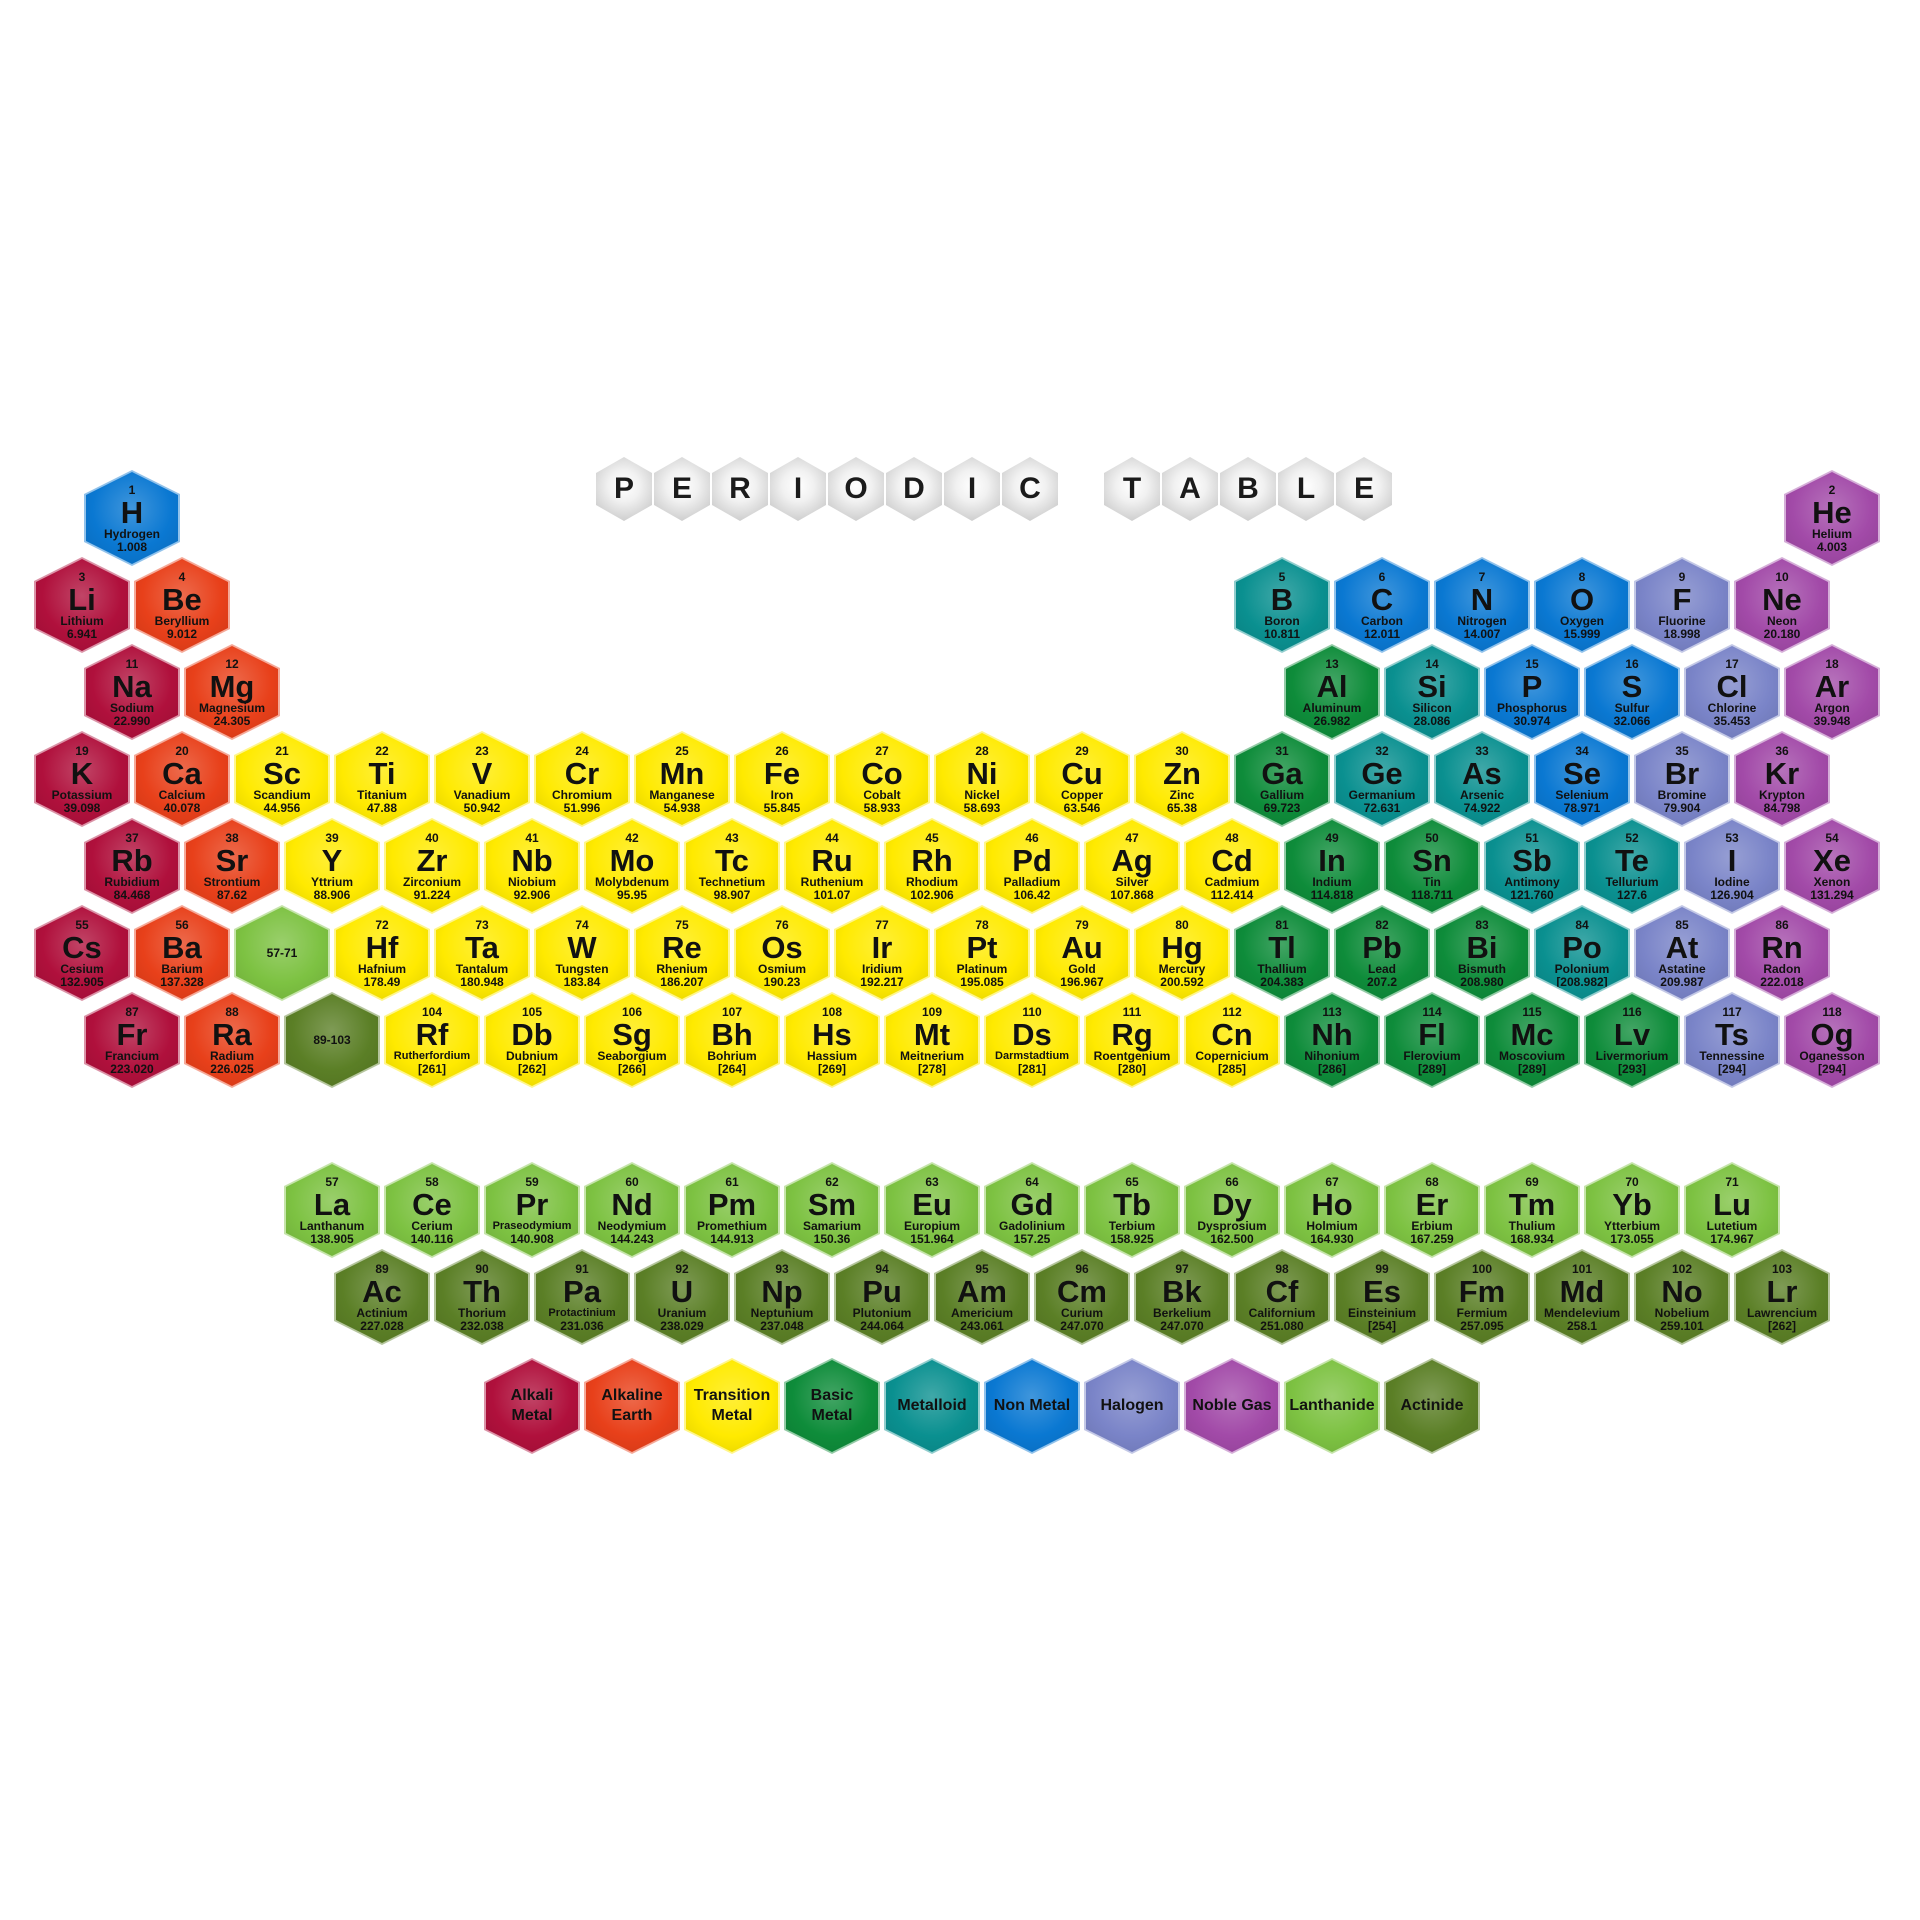 Image resolution: width=1920 pixels, height=1920 pixels. Describe the element at coordinates (1582, 1297) in the screenshot. I see `element-tile-md: 101 Md Mendelevium 258.1` at that location.